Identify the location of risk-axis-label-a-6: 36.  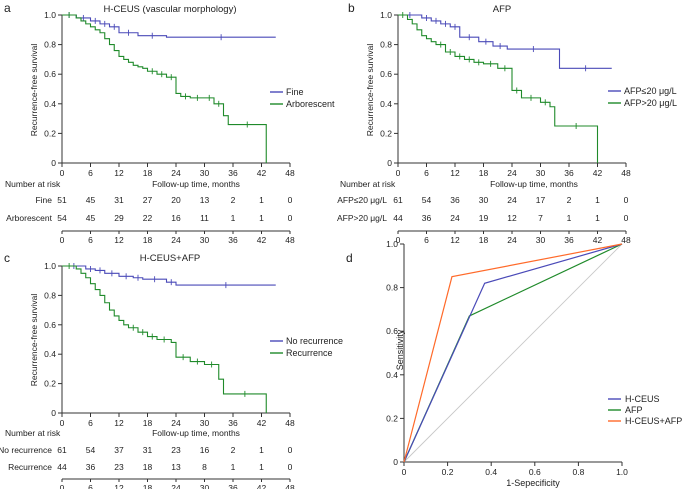
(233, 240).